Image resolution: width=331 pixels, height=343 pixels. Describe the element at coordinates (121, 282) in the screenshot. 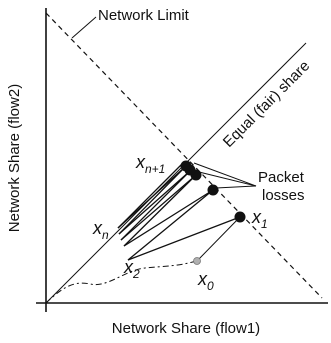

I see `start-trajectory` at that location.